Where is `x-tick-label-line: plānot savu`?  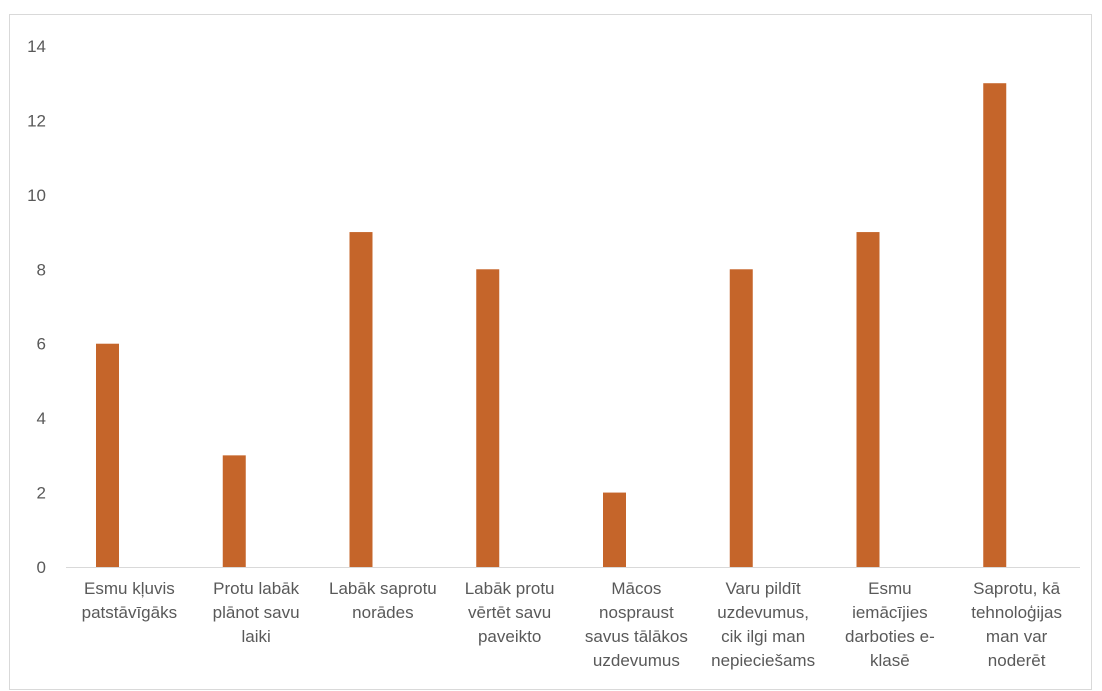 x-tick-label-line: plānot savu is located at coordinates (256, 612).